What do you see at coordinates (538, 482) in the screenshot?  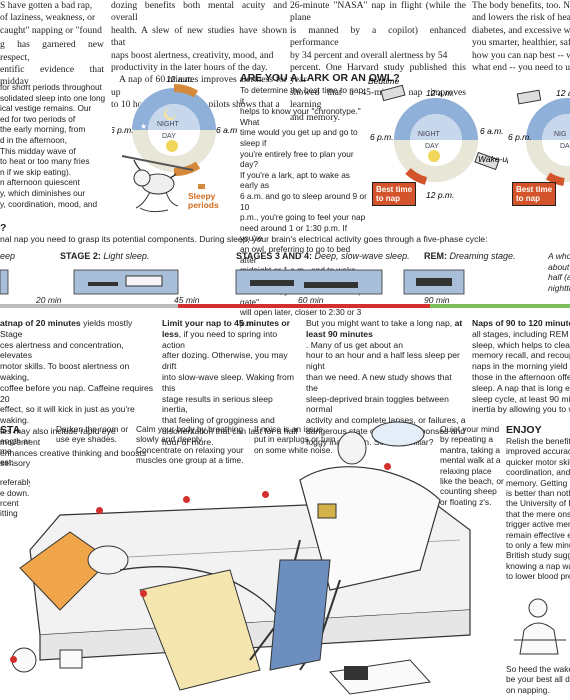 I see `text-line: memory. Getting eve` at bounding box center [538, 482].